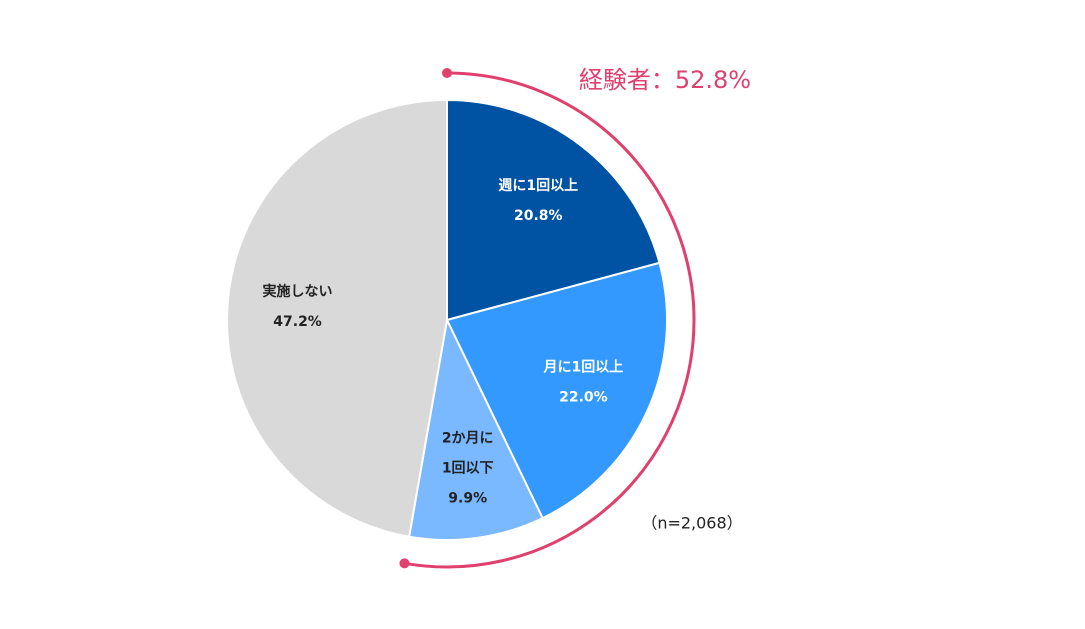 The image size is (1085, 629). I want to click on category-label-line: 1回以下, so click(468, 469).